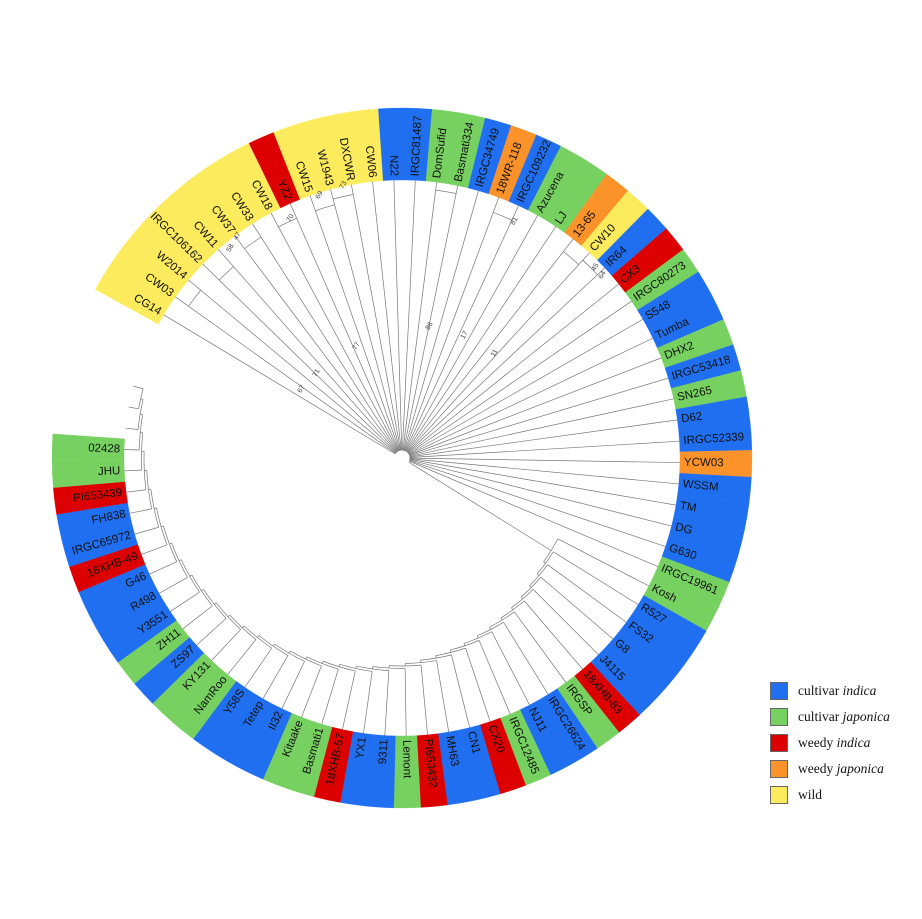  I want to click on leaf-label: YCW03, so click(704, 463).